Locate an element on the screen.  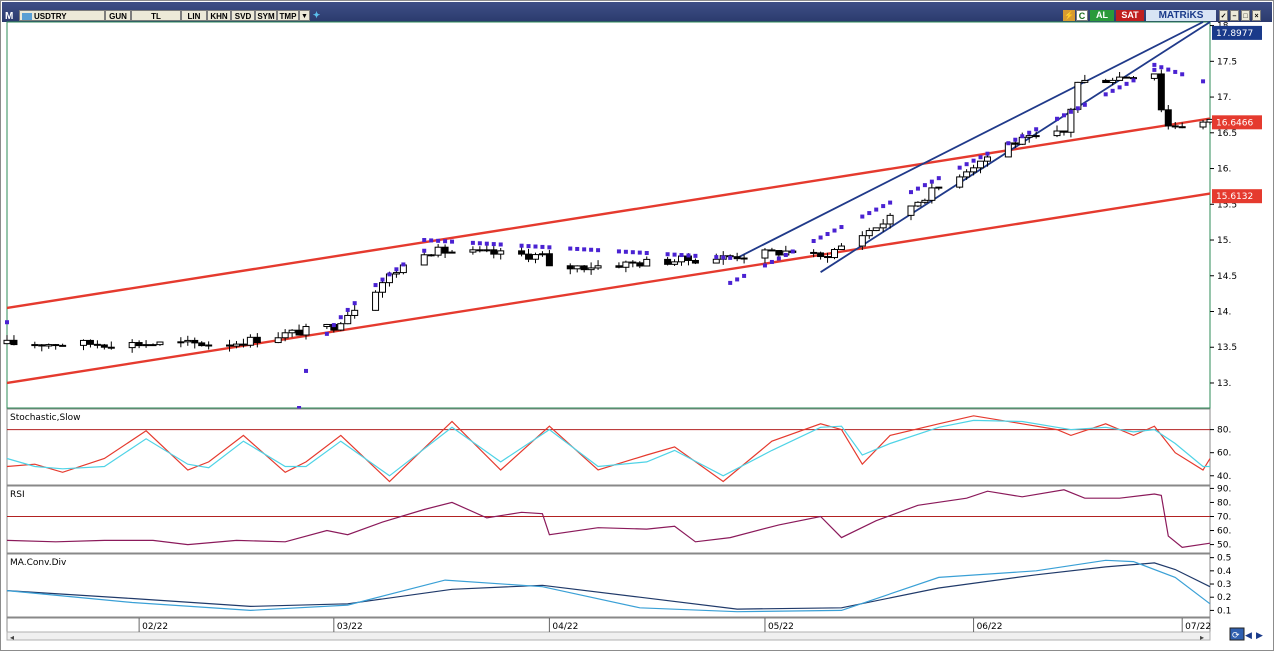
toolbar is located at coordinates (637, 12).